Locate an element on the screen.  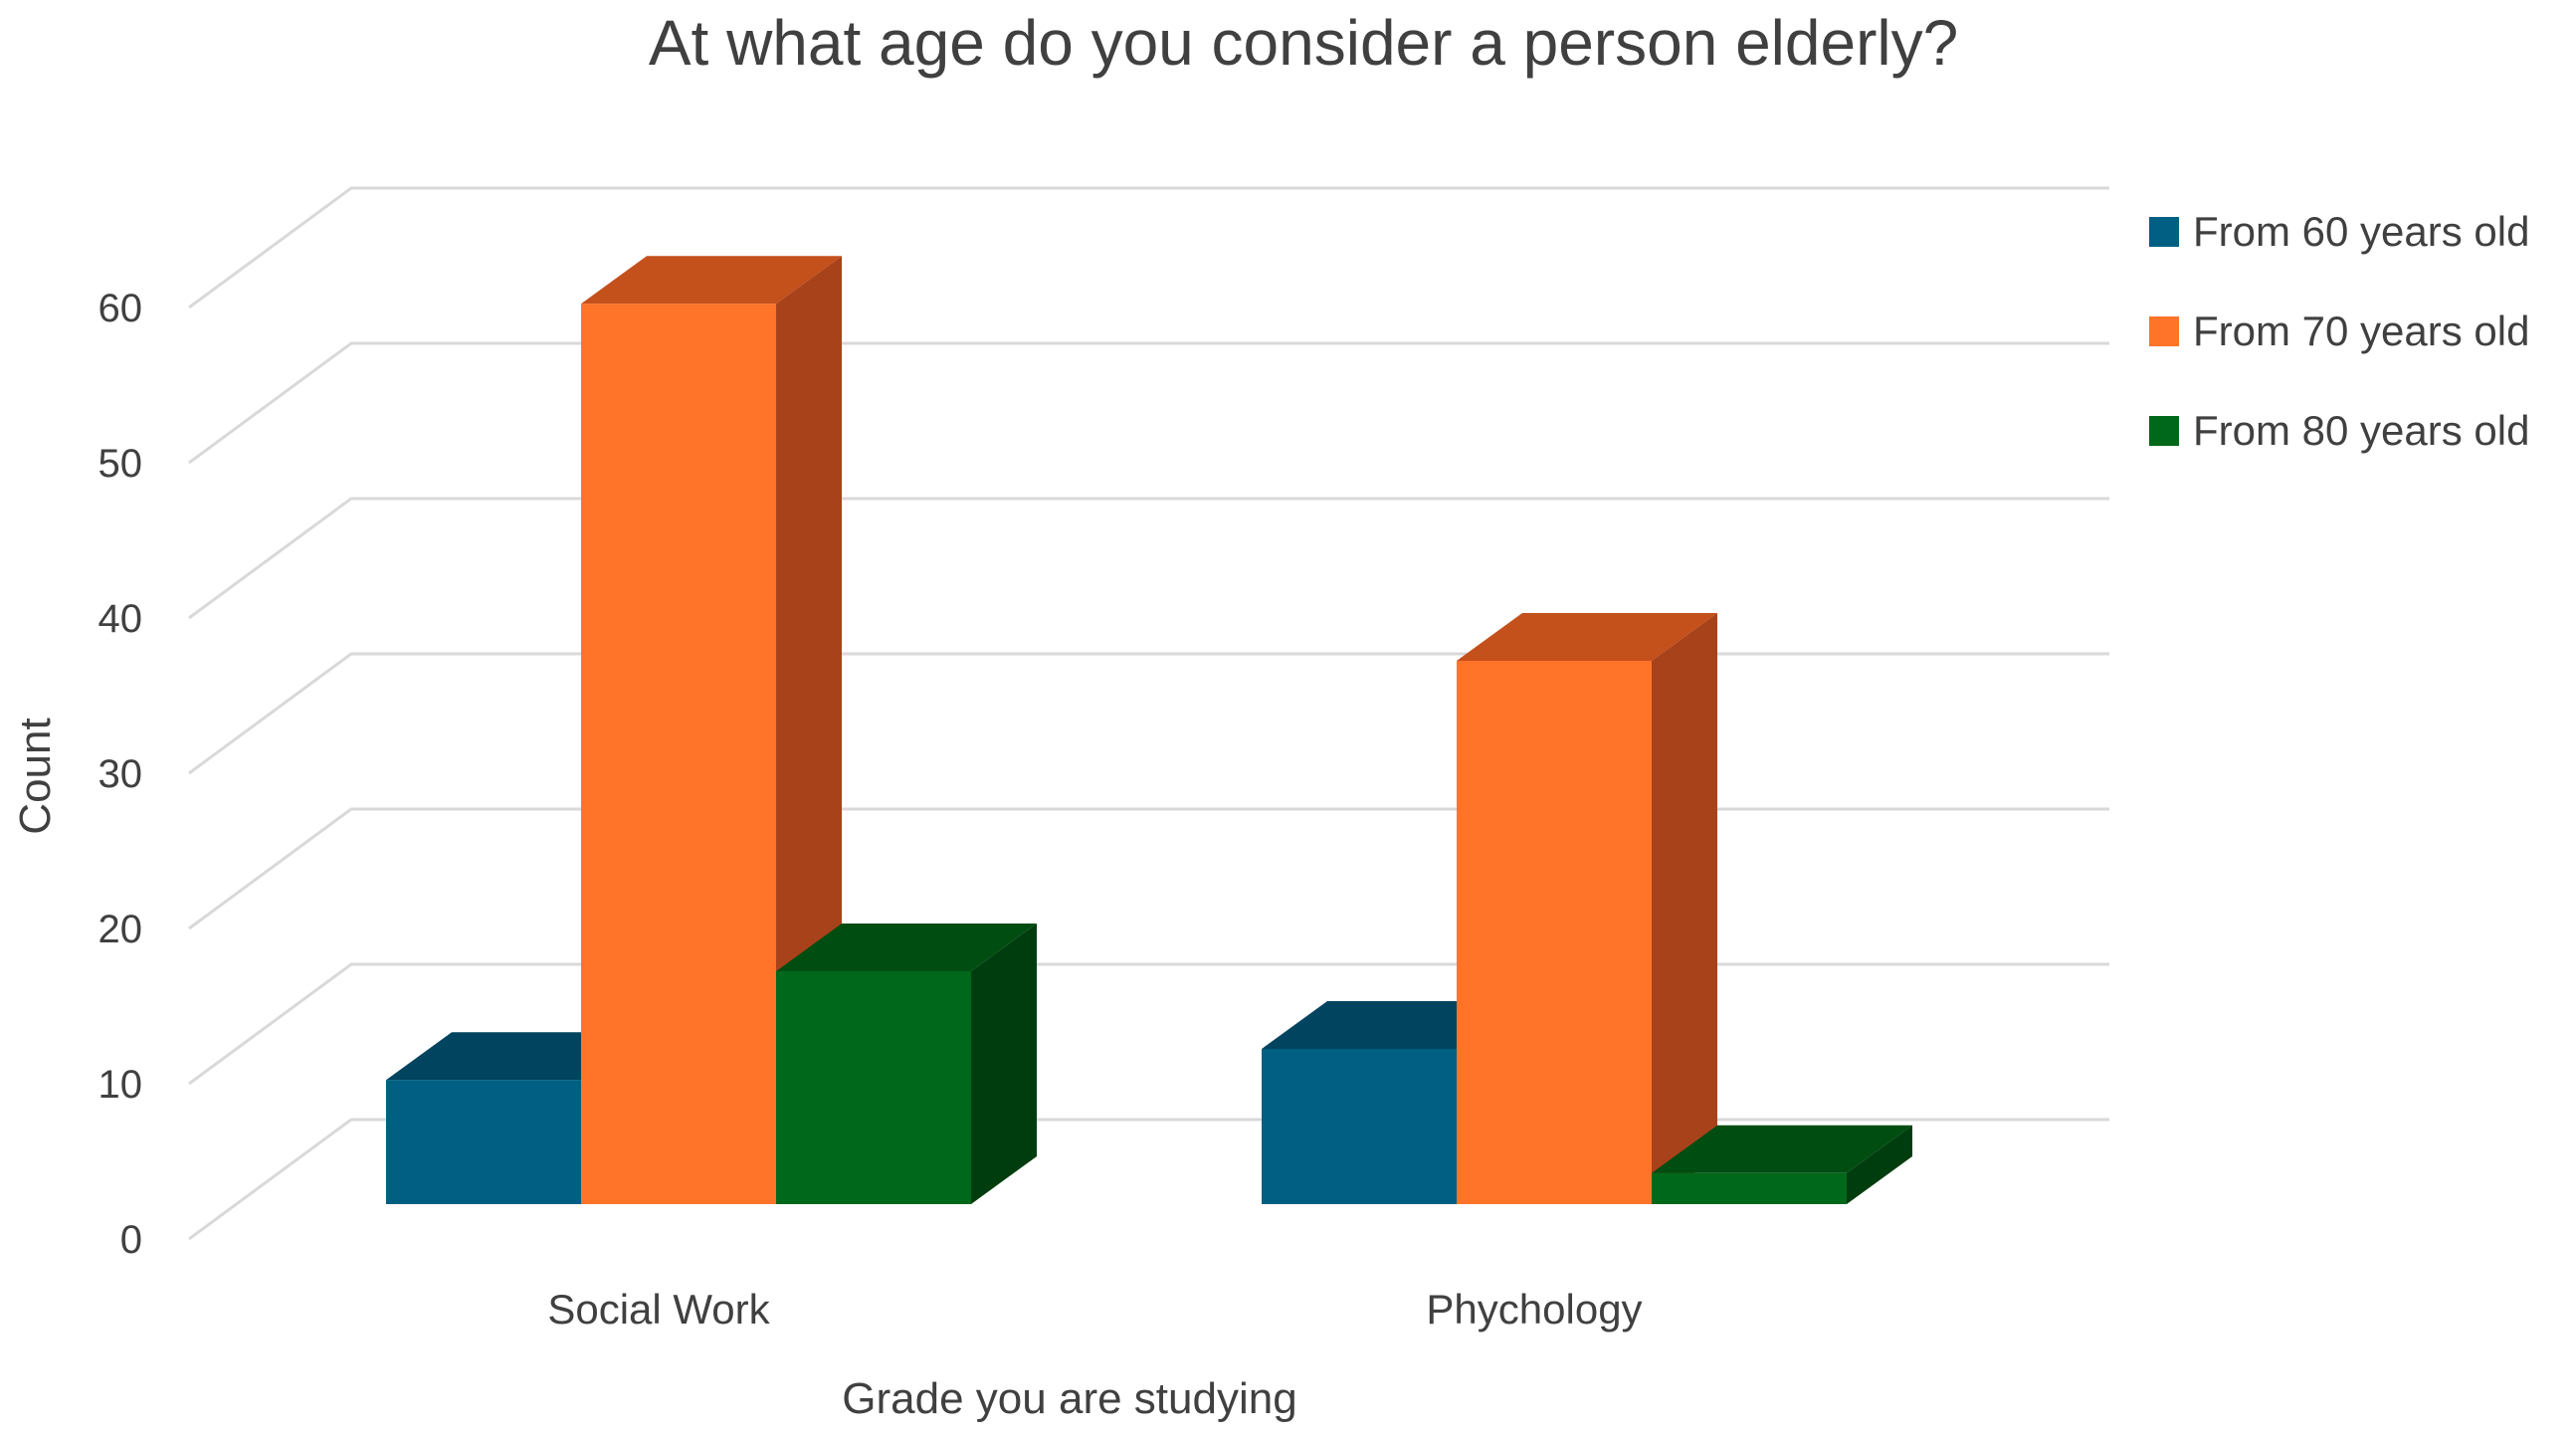
x-category-label: Phychology is located at coordinates (1534, 1309).